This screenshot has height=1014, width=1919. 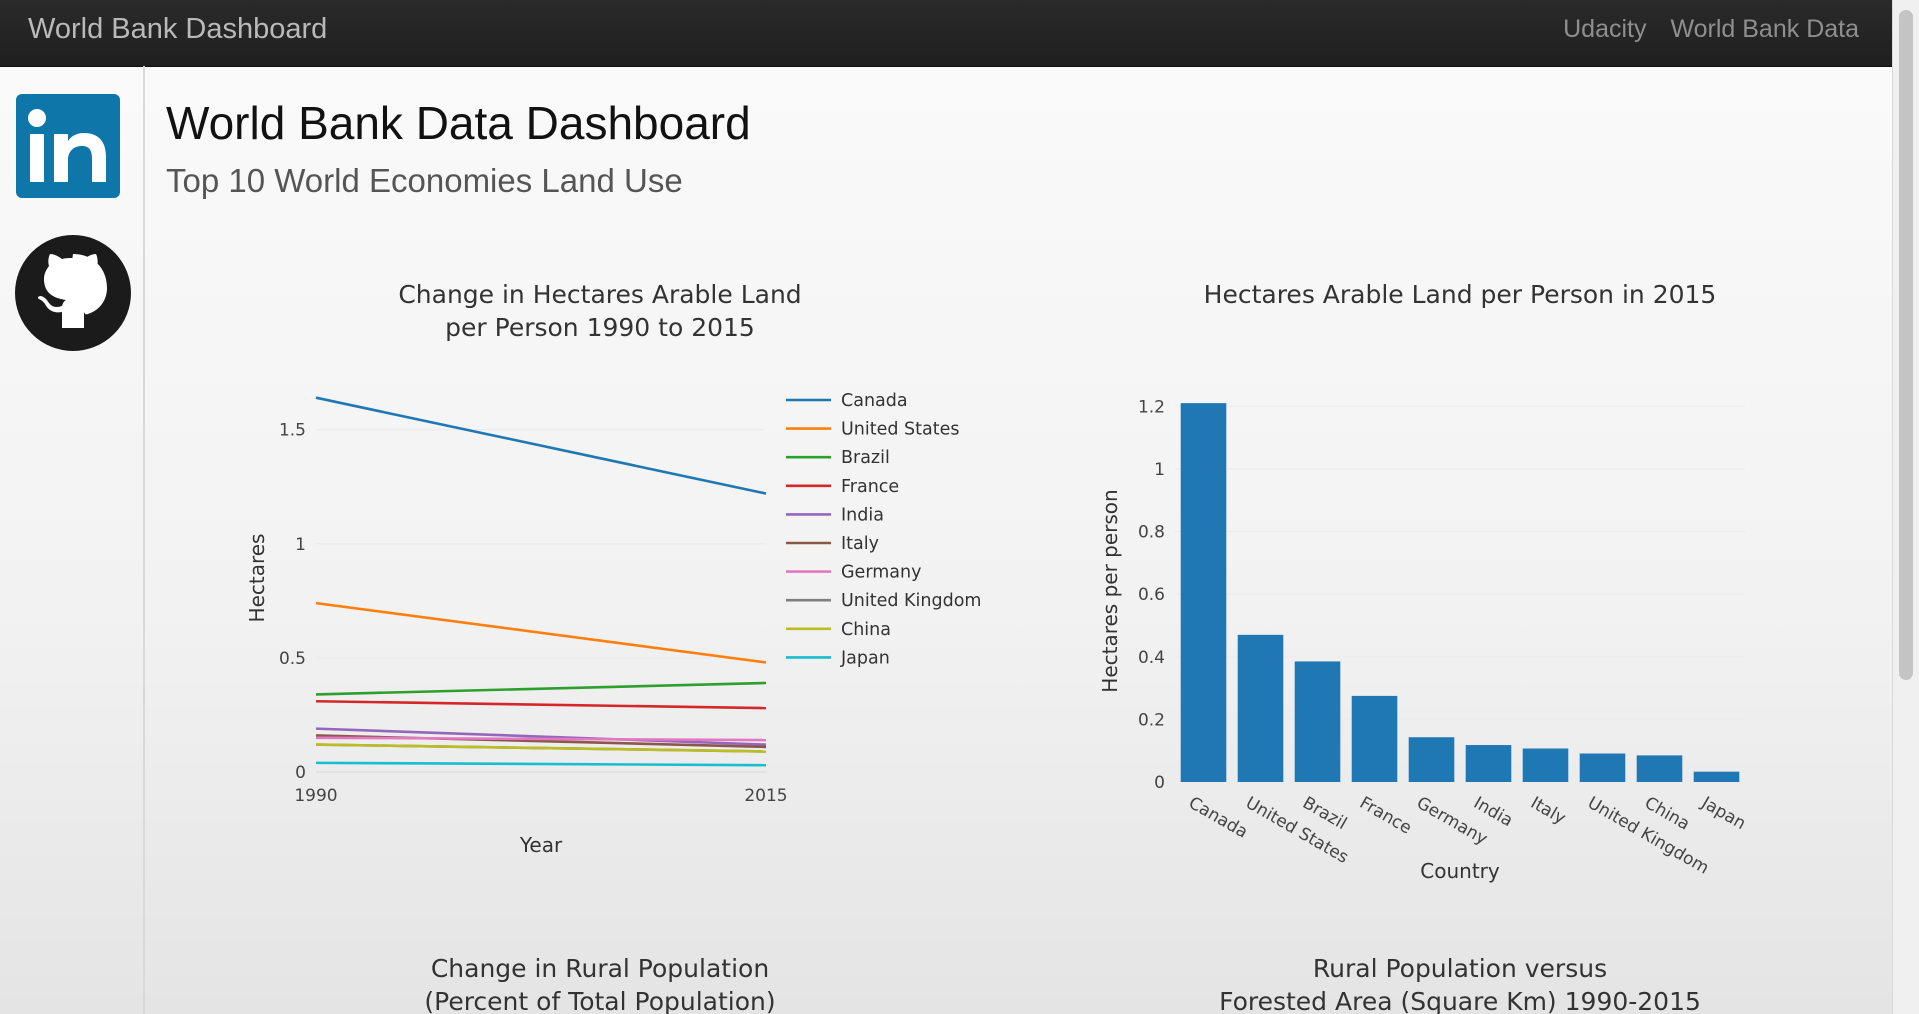 I want to click on line-chart-title-line-2: per Person 1990 to 2015, so click(x=600, y=327).